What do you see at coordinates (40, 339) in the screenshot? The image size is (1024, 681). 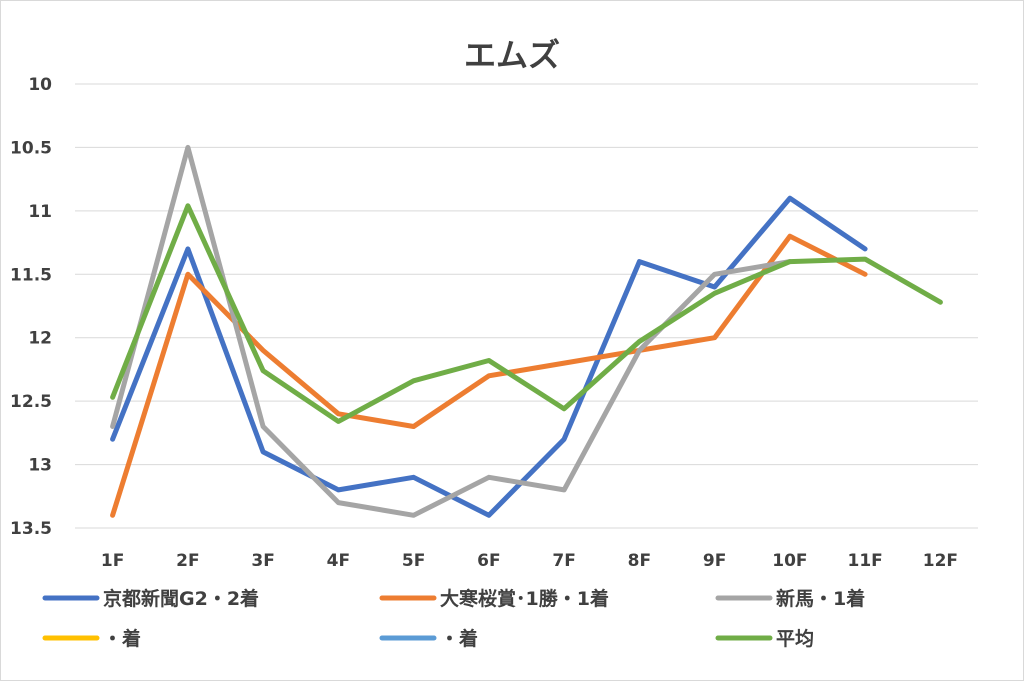 I see `y-tick-label: 12` at bounding box center [40, 339].